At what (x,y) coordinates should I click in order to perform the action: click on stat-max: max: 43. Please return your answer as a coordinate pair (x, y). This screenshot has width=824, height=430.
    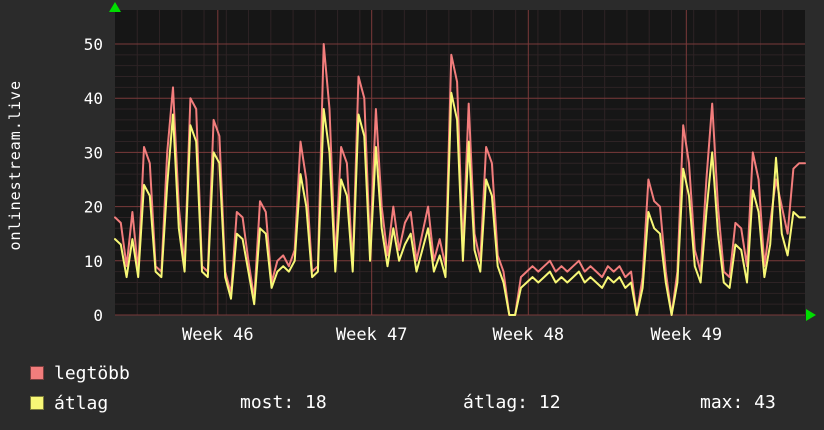
    Looking at the image, I should click on (738, 402).